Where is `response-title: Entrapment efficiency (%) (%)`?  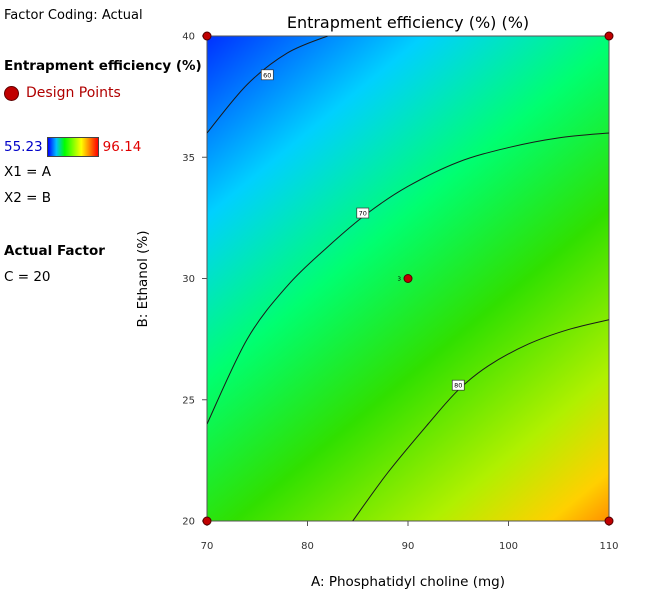
response-title: Entrapment efficiency (%) (%) is located at coordinates (118, 66).